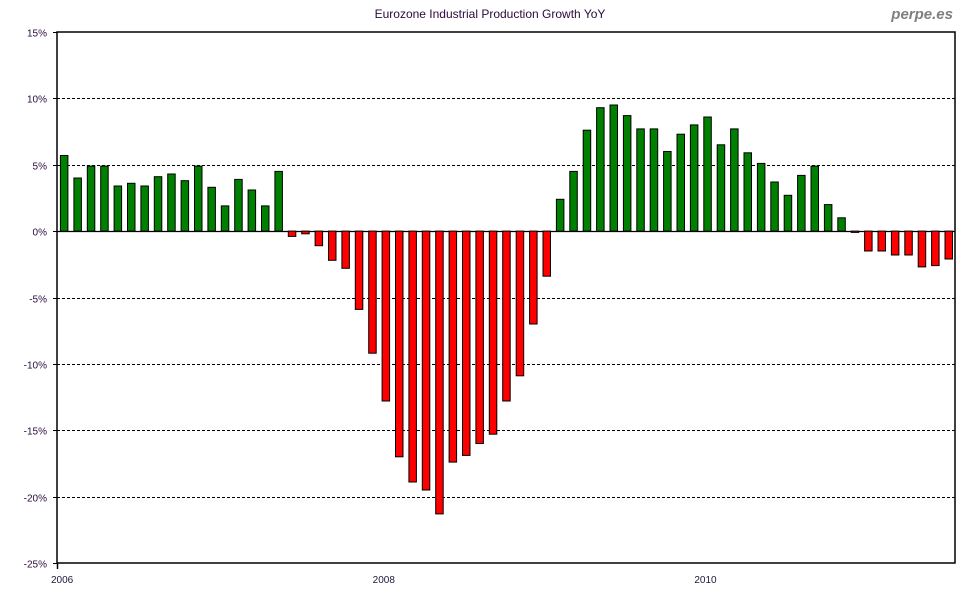  I want to click on y-tick-label: -15%, so click(35, 432).